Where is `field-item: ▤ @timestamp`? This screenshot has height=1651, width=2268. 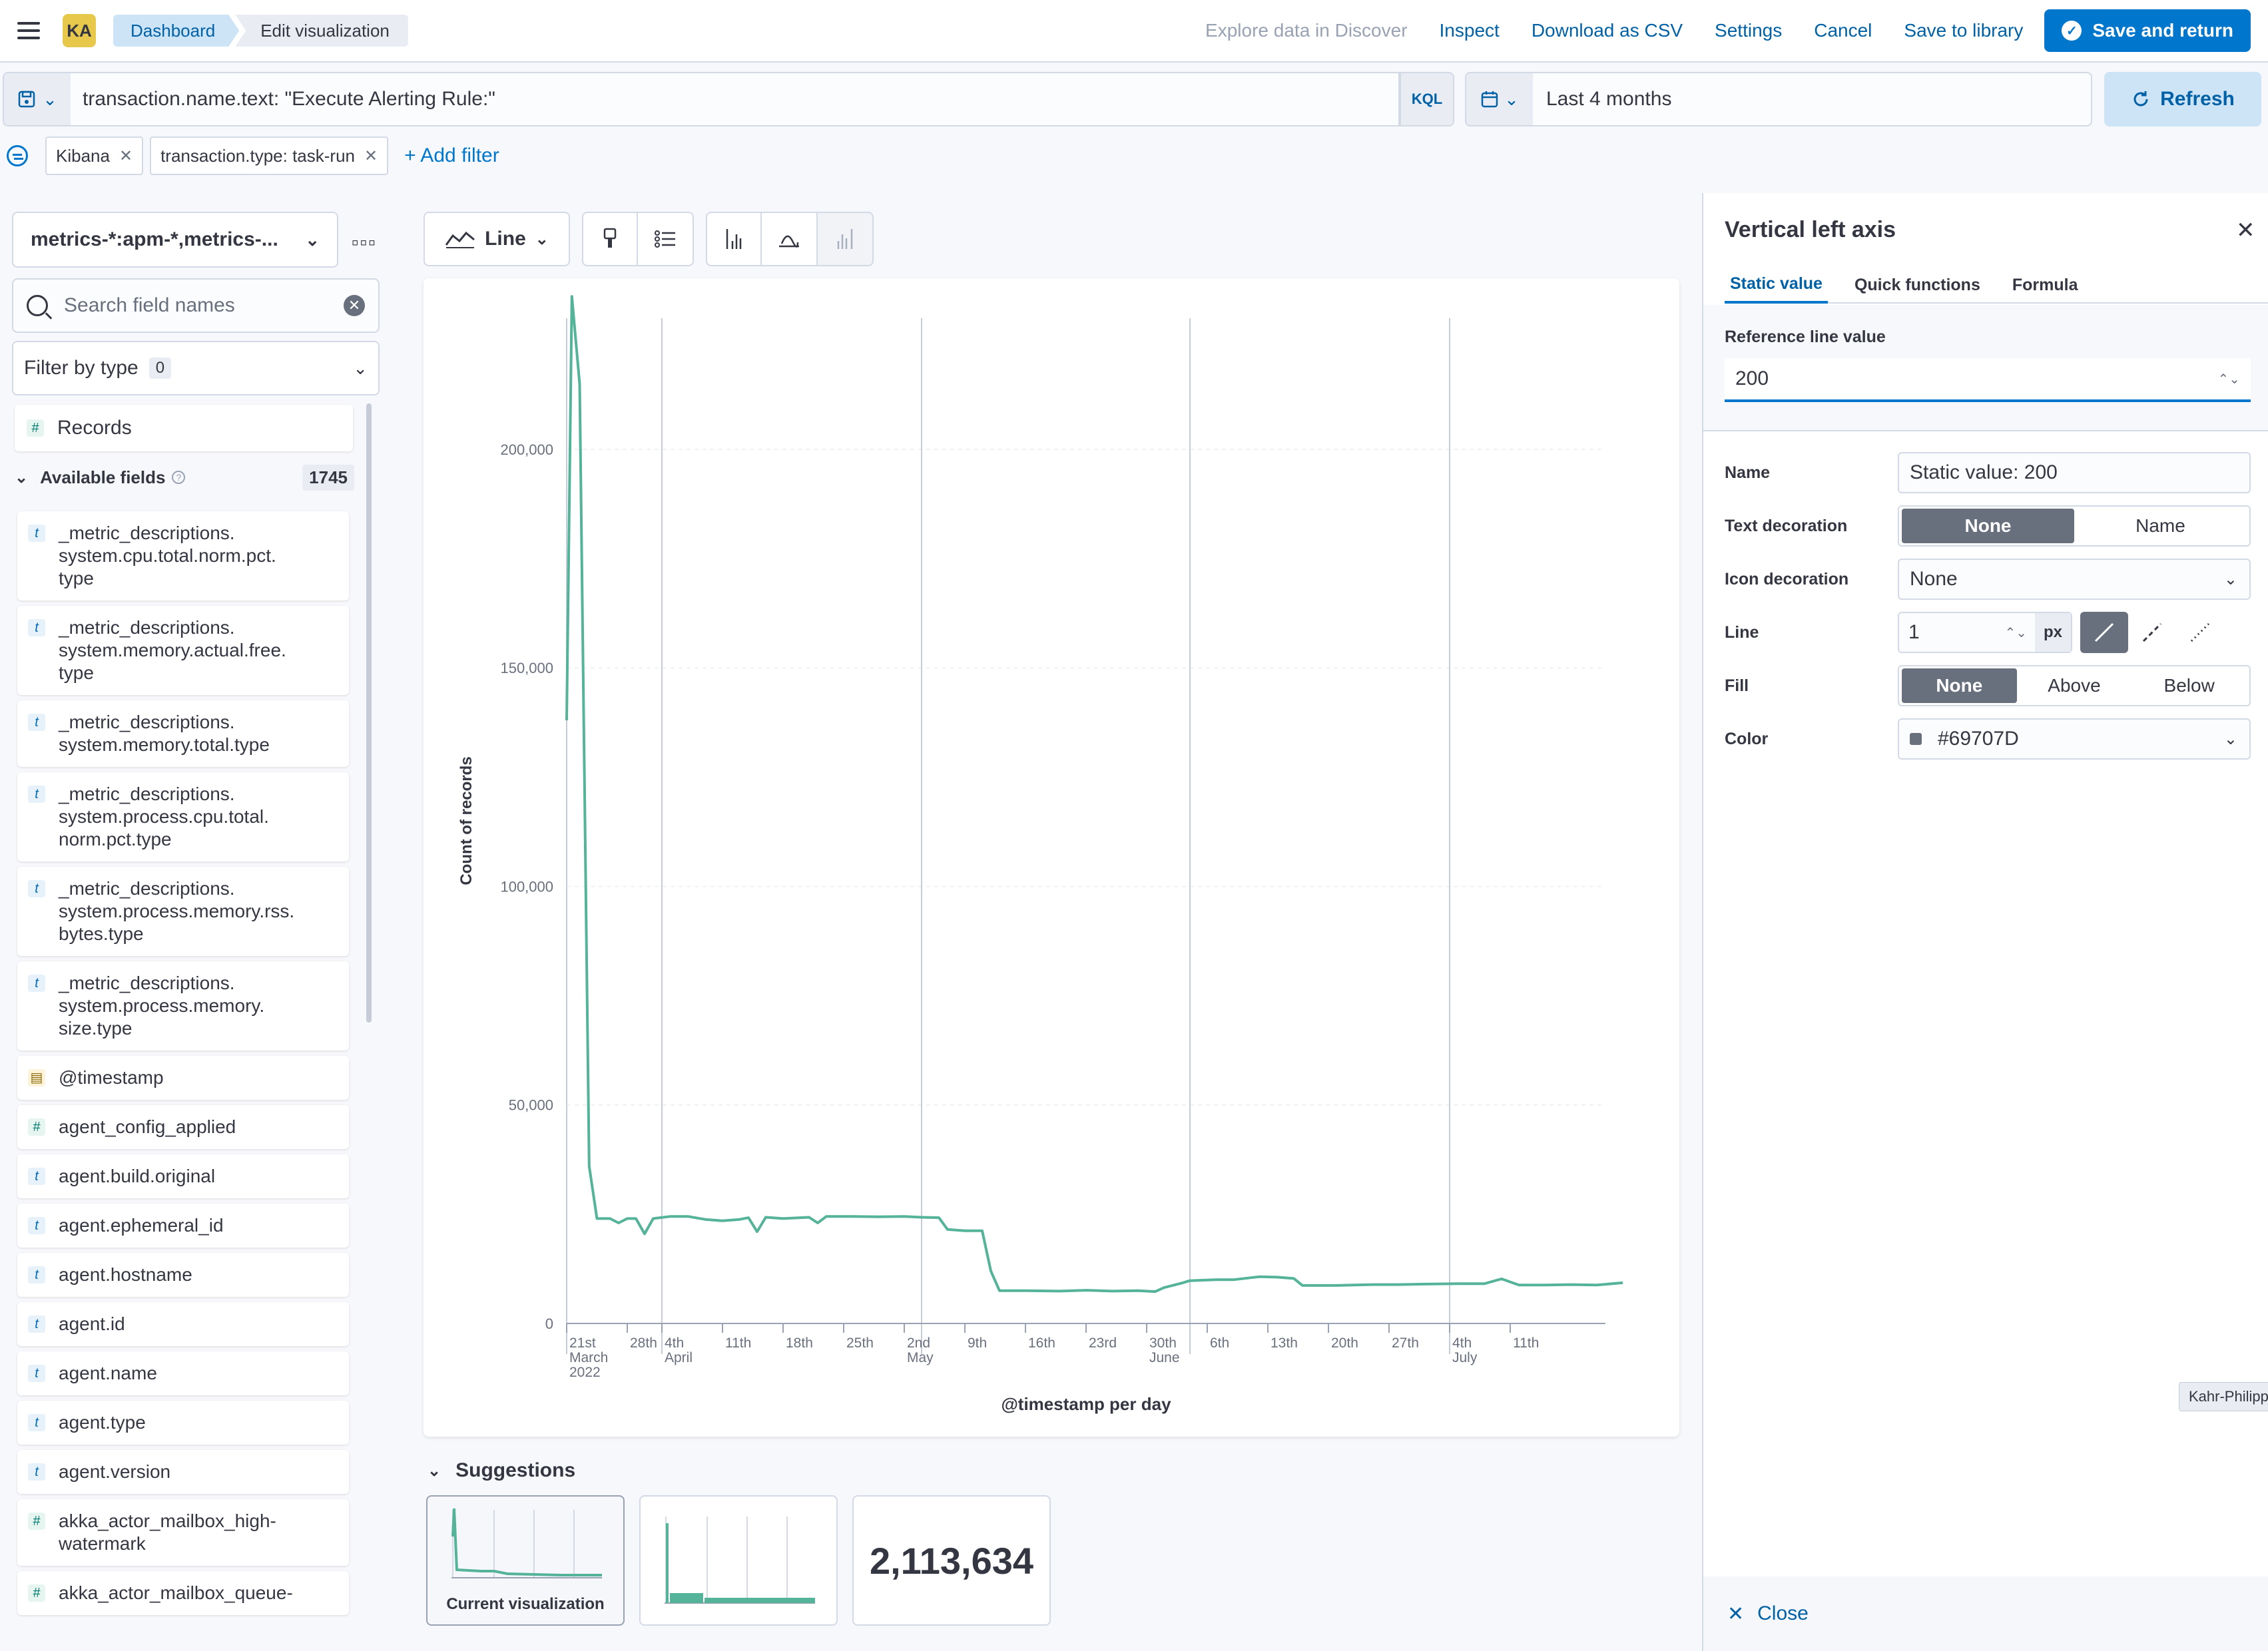 field-item: ▤ @timestamp is located at coordinates (183, 1078).